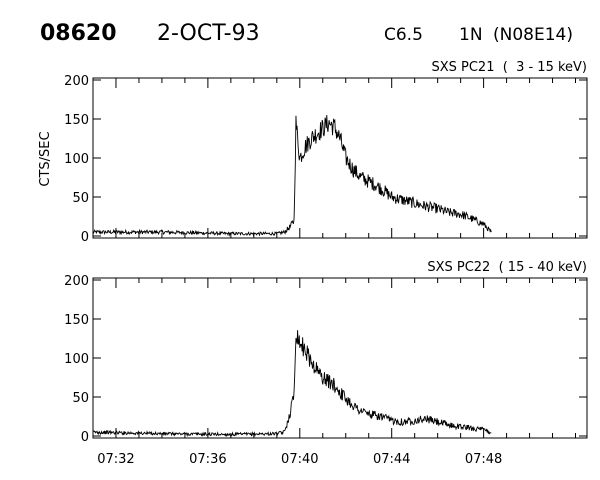 This screenshot has width=600, height=480. I want to click on flare-importance: 1N, so click(471, 35).